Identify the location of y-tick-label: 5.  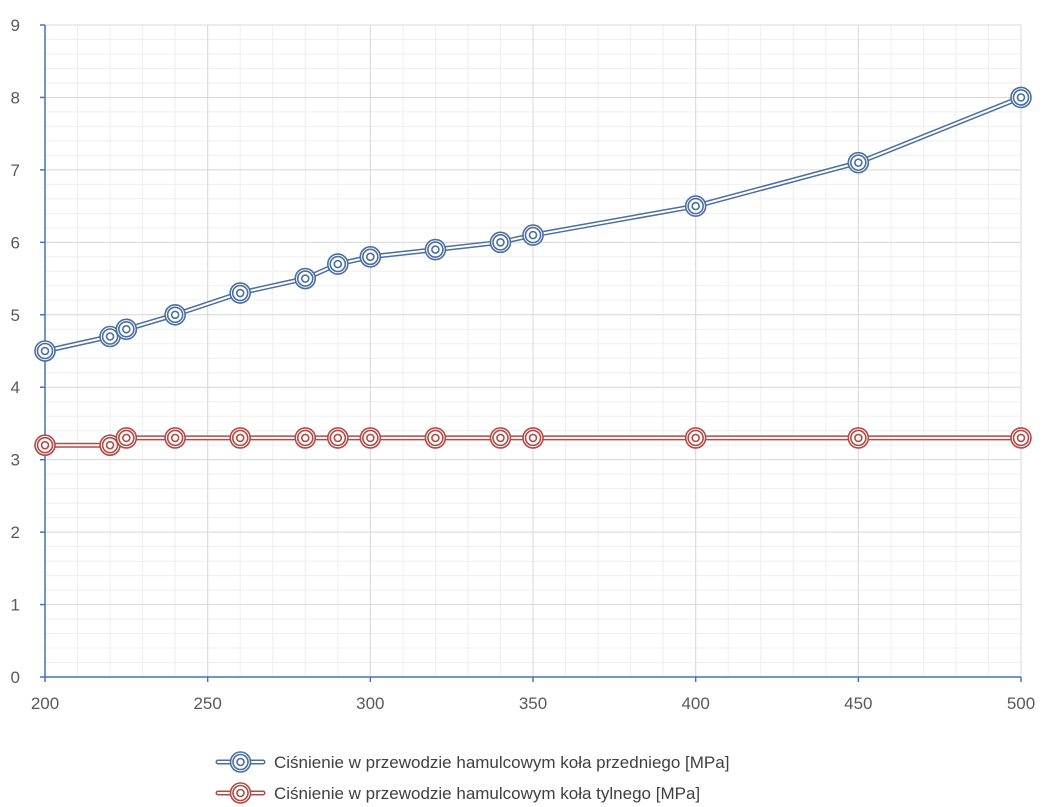
(15, 315).